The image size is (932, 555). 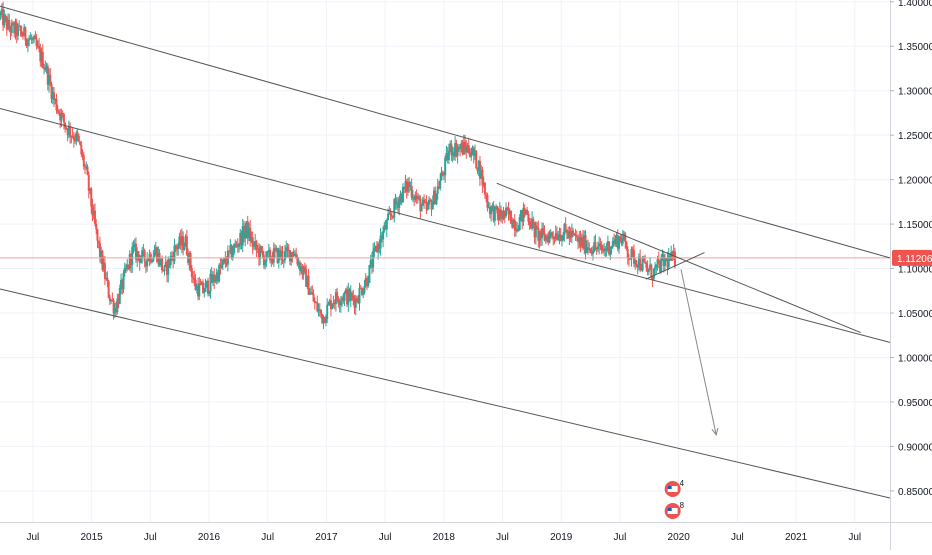 I want to click on x-tick-label: 2017, so click(x=326, y=537).